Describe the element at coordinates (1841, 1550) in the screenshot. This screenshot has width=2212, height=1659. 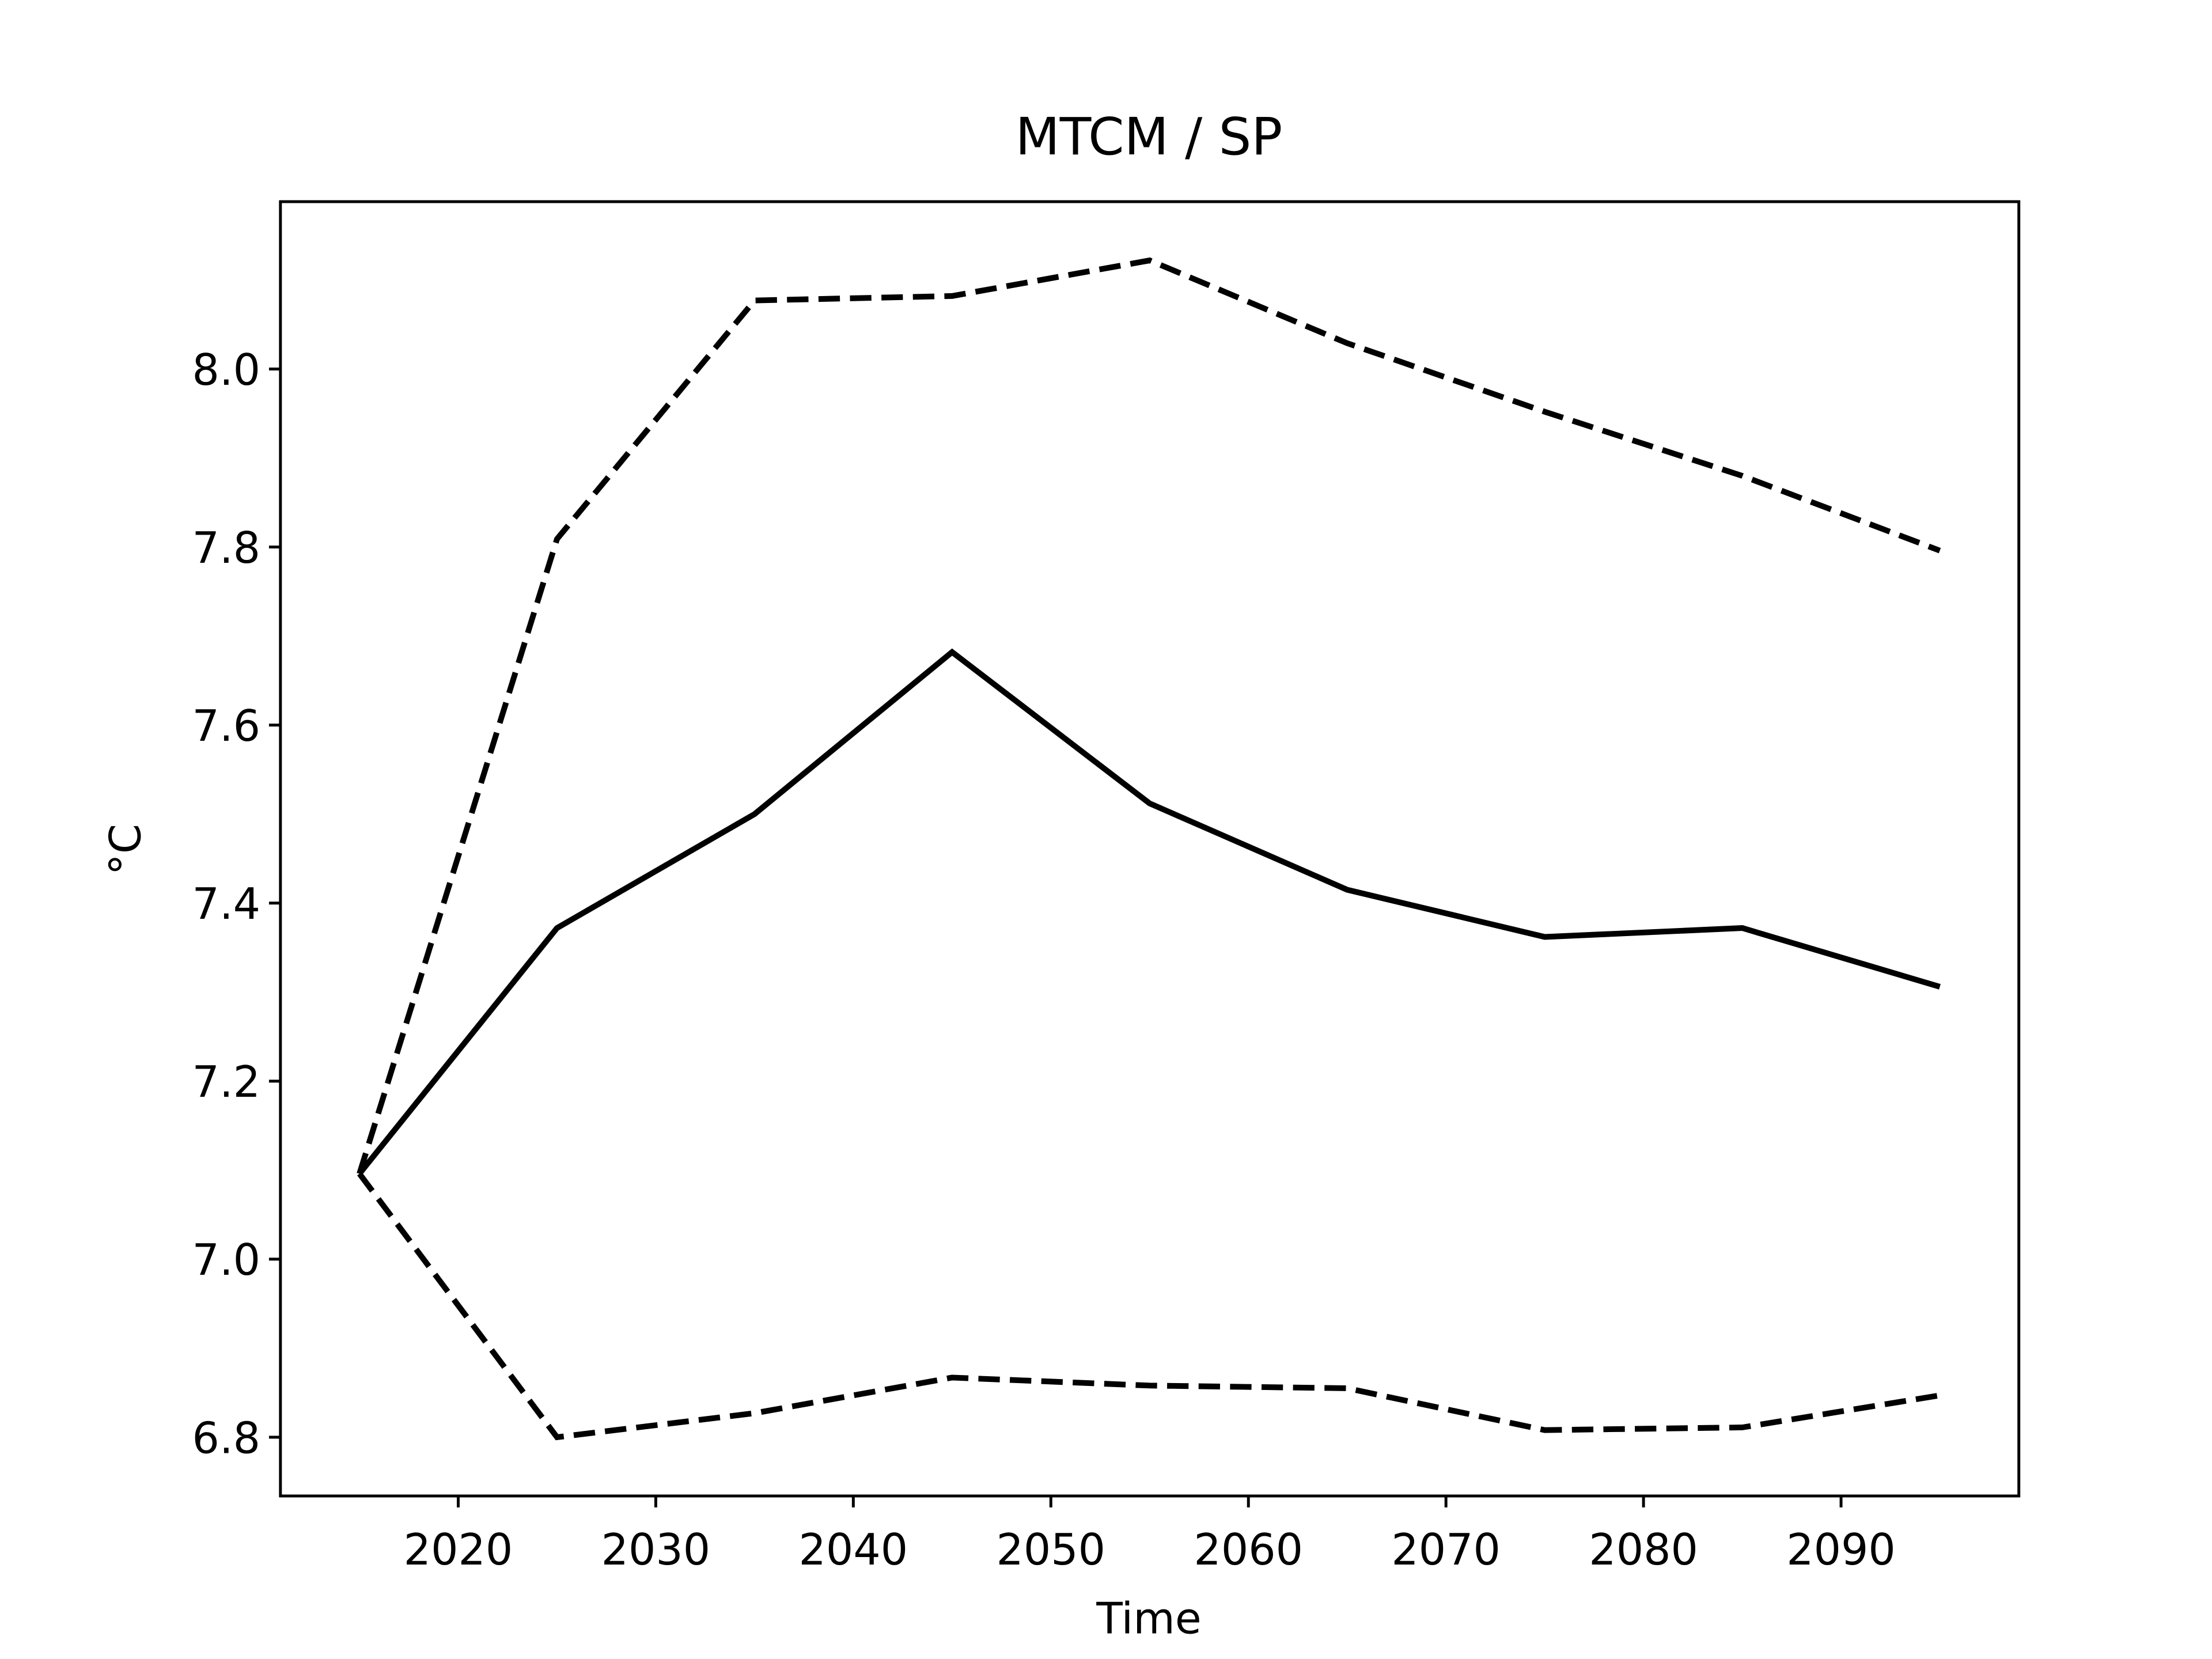
I see `x-tick-label: 2090` at that location.